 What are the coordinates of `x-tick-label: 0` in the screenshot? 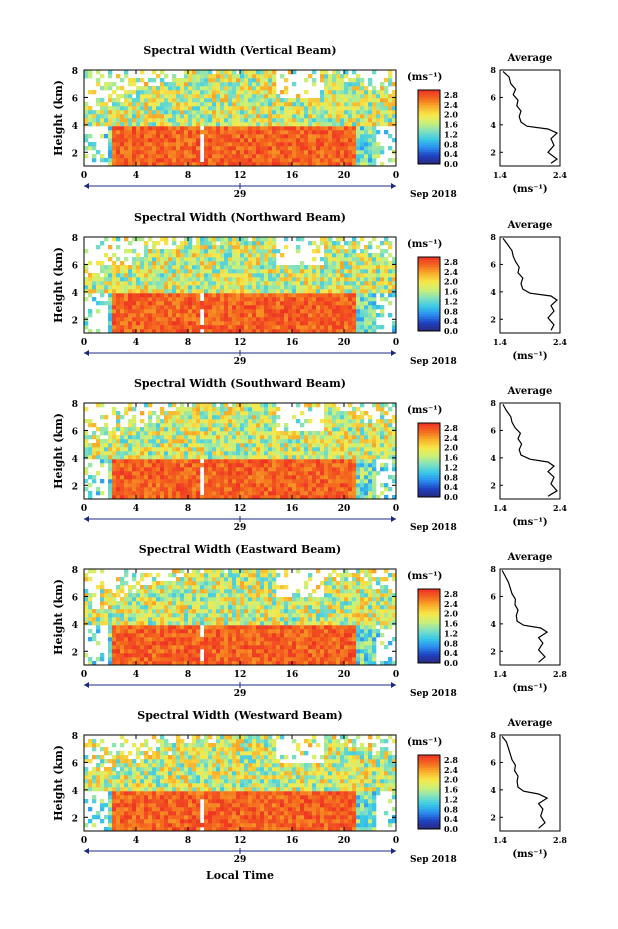 It's located at (84, 343).